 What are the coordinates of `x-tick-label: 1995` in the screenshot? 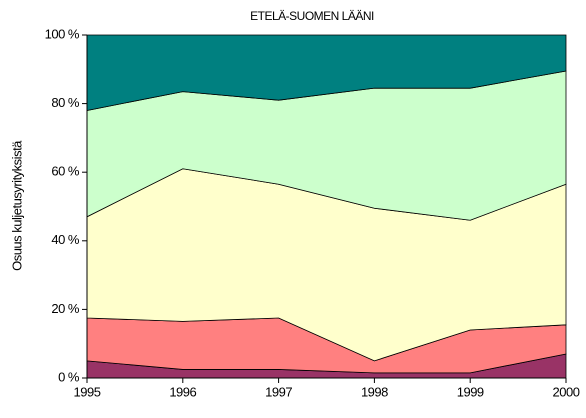 It's located at (87, 391).